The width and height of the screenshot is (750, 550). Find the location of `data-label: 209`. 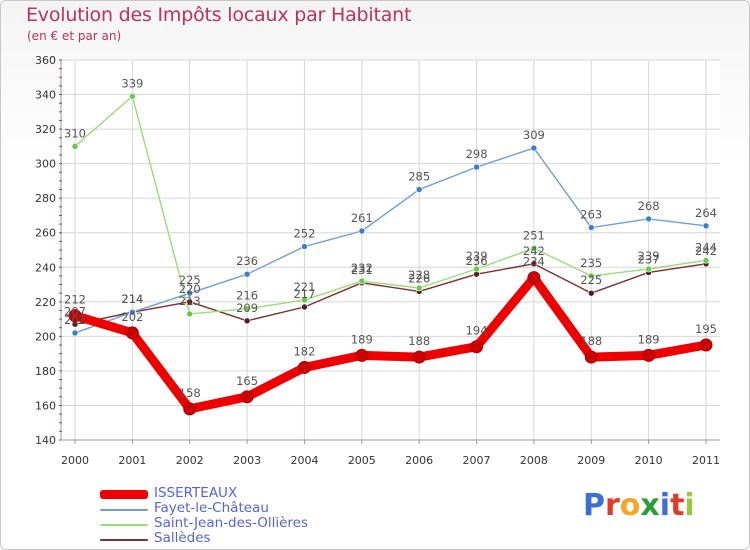

data-label: 209 is located at coordinates (247, 308).